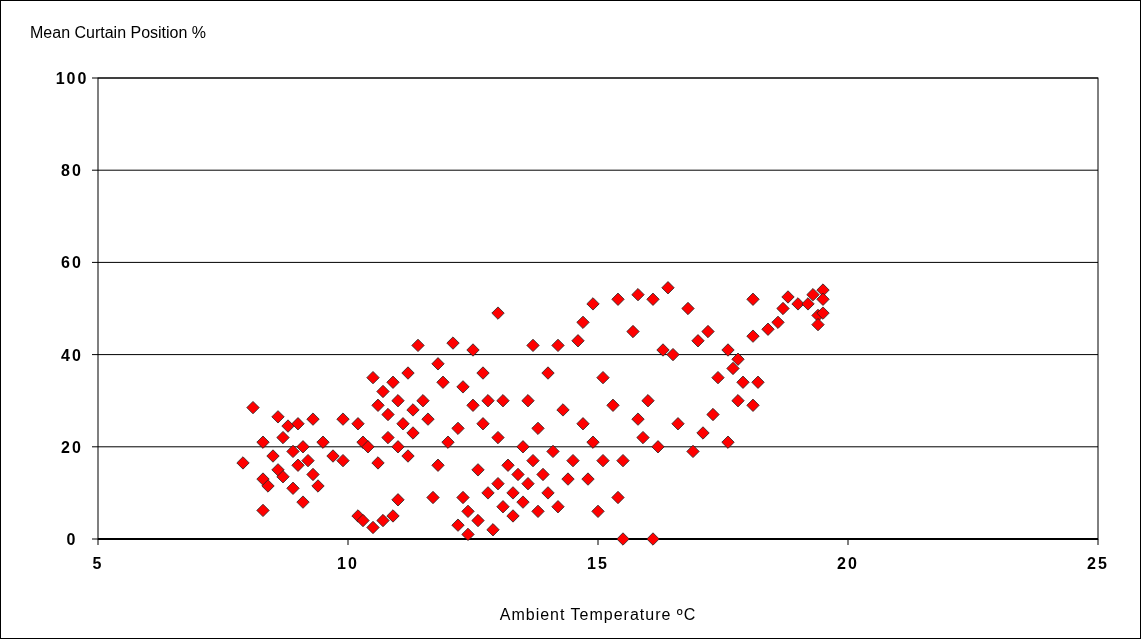 The height and width of the screenshot is (639, 1141). I want to click on y-tick-label: 100, so click(72, 78).